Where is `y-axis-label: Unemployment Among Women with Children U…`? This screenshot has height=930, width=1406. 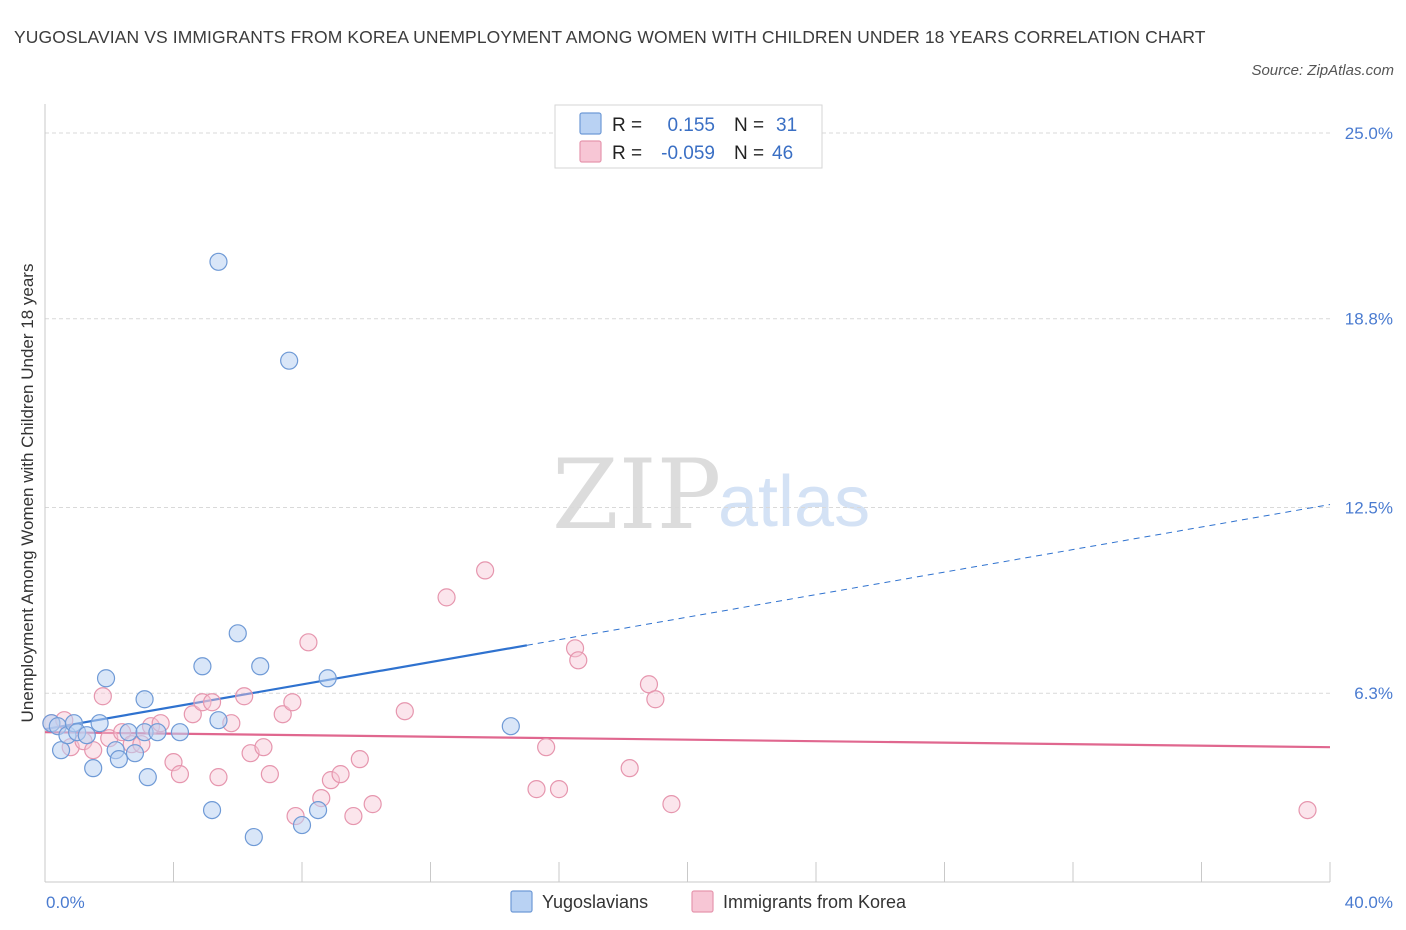 y-axis-label: Unemployment Among Women with Children U… is located at coordinates (27, 493).